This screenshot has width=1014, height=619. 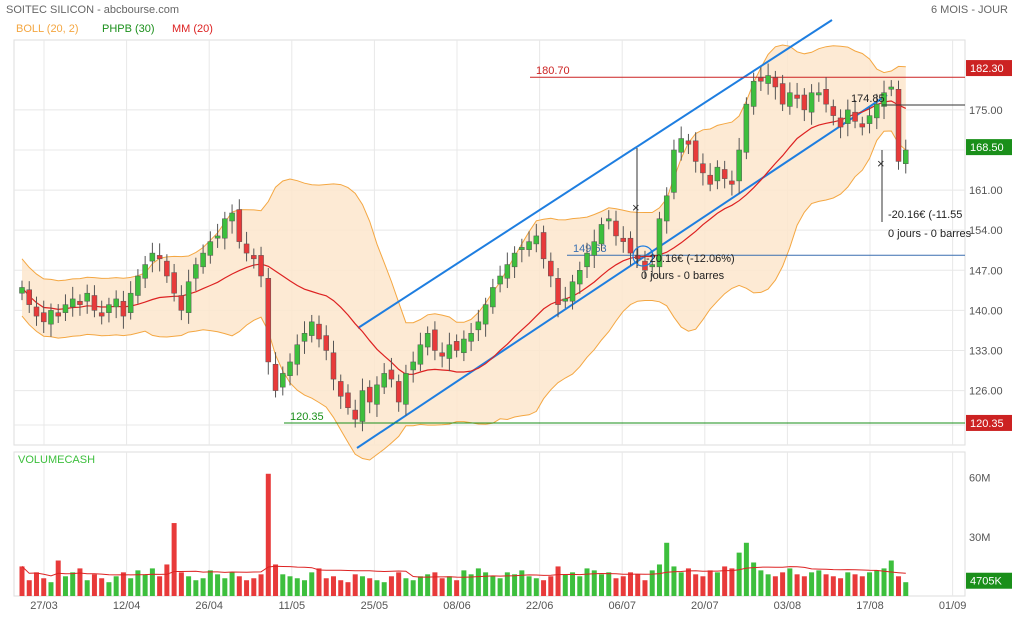 I want to click on price-badge-label: 168.50, so click(x=987, y=148).